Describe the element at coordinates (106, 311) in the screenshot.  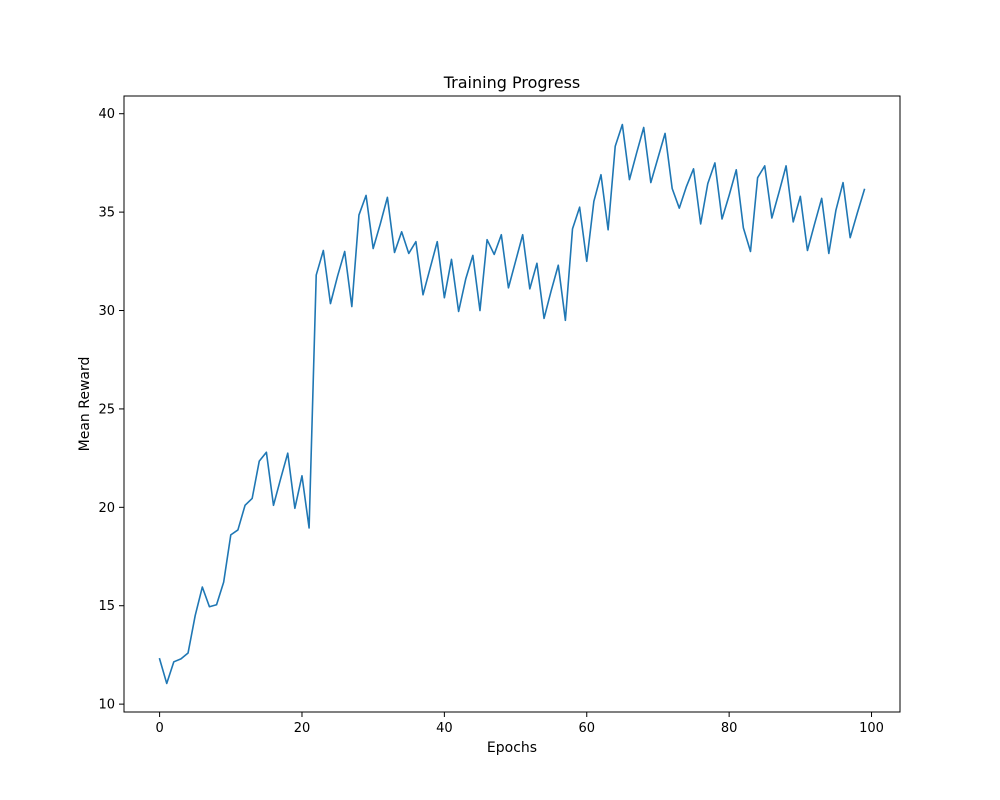
I see `y-tick-label: 30` at that location.